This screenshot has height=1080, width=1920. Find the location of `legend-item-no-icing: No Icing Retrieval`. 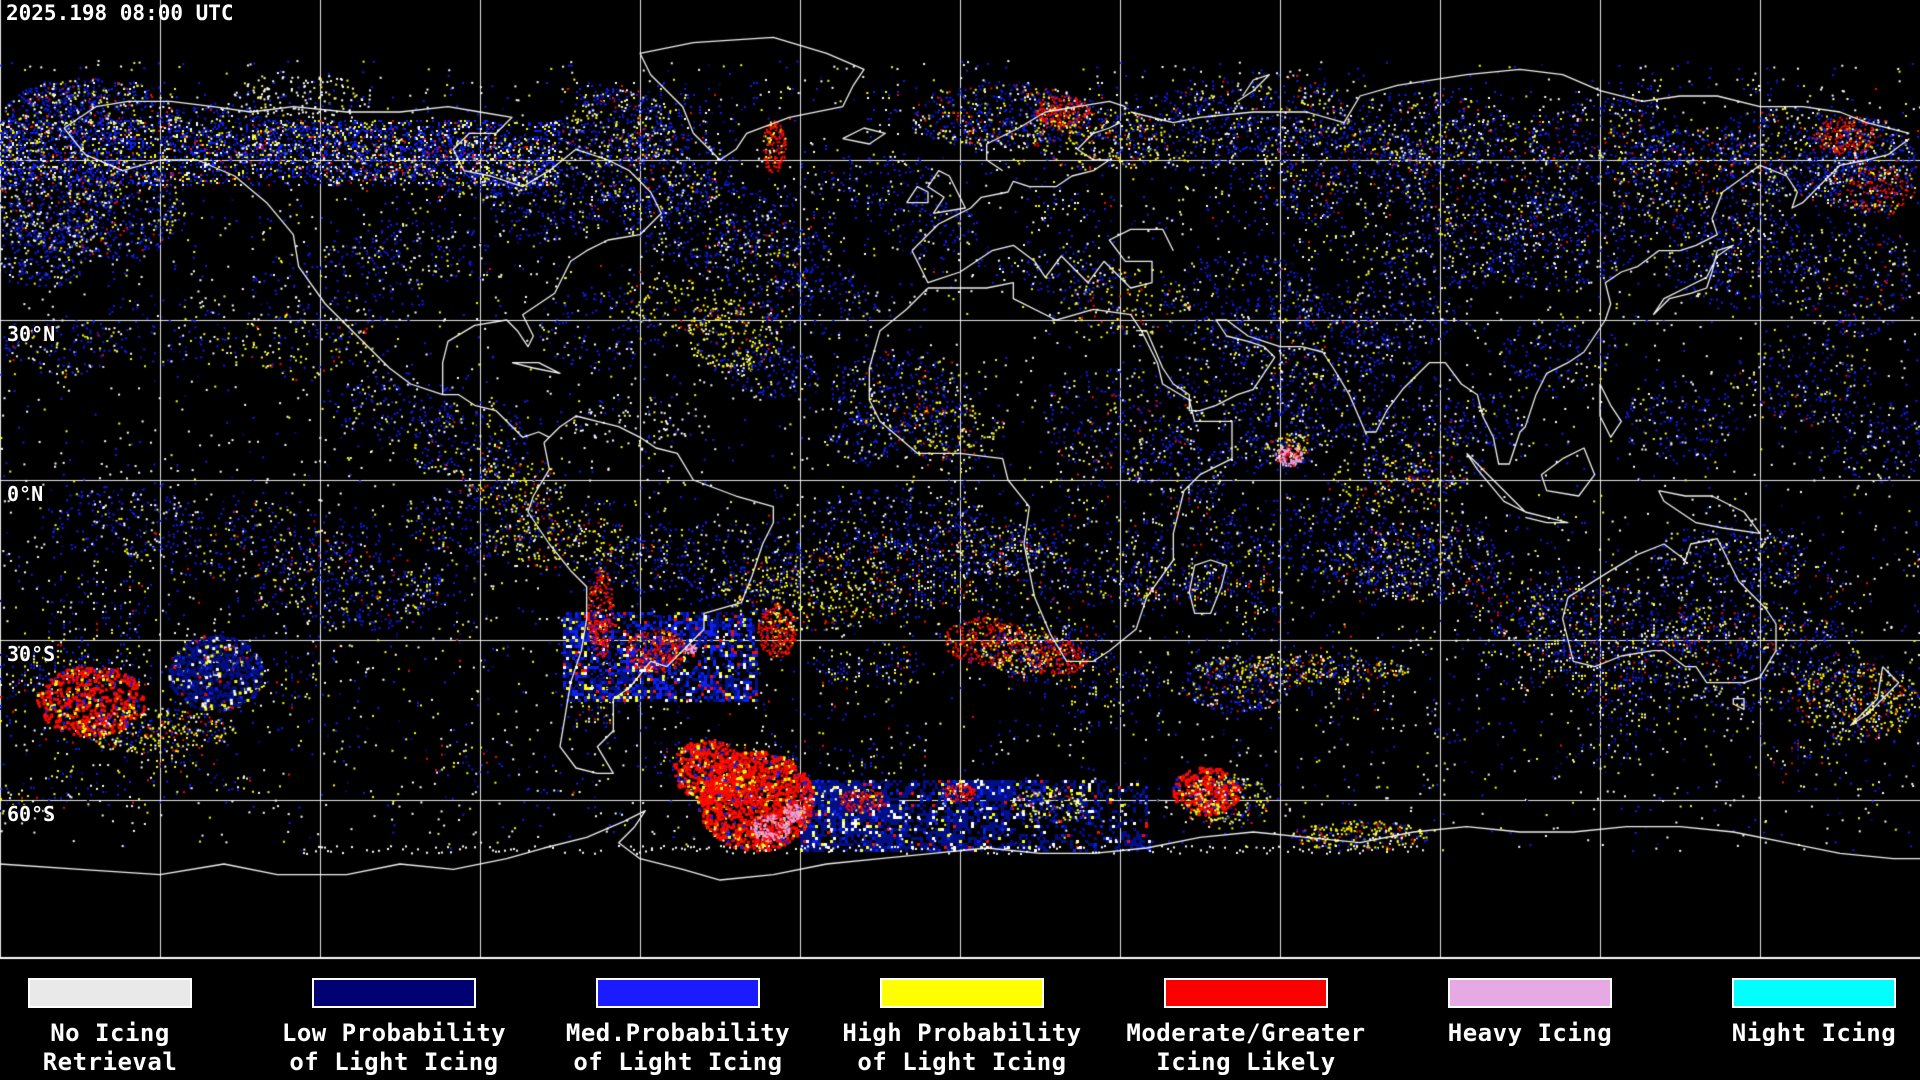

legend-item-no-icing: No Icing Retrieval is located at coordinates (130, 1020).